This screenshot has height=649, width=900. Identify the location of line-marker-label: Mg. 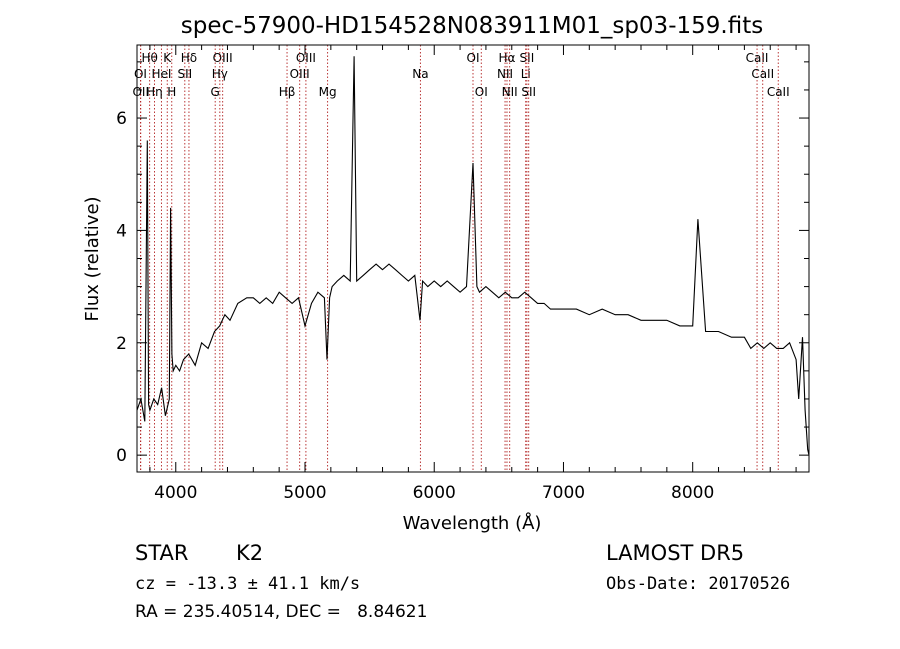
(328, 92).